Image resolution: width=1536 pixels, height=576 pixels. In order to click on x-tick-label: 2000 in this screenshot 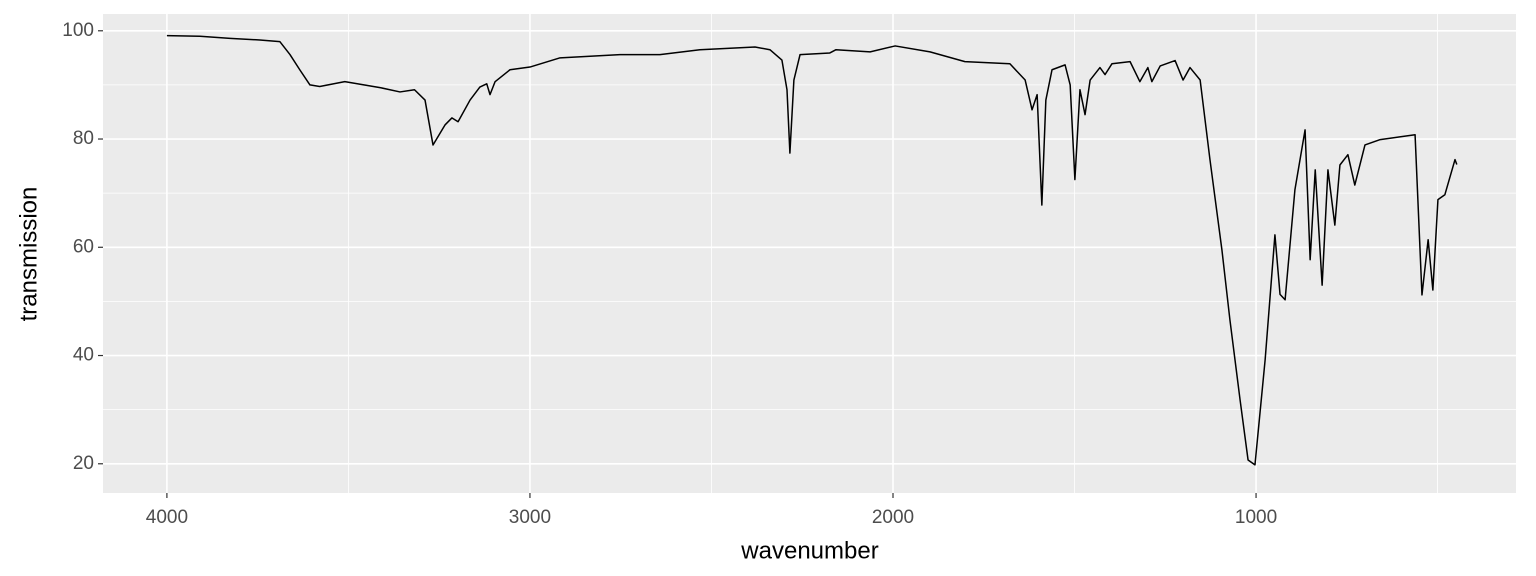, I will do `click(893, 517)`.